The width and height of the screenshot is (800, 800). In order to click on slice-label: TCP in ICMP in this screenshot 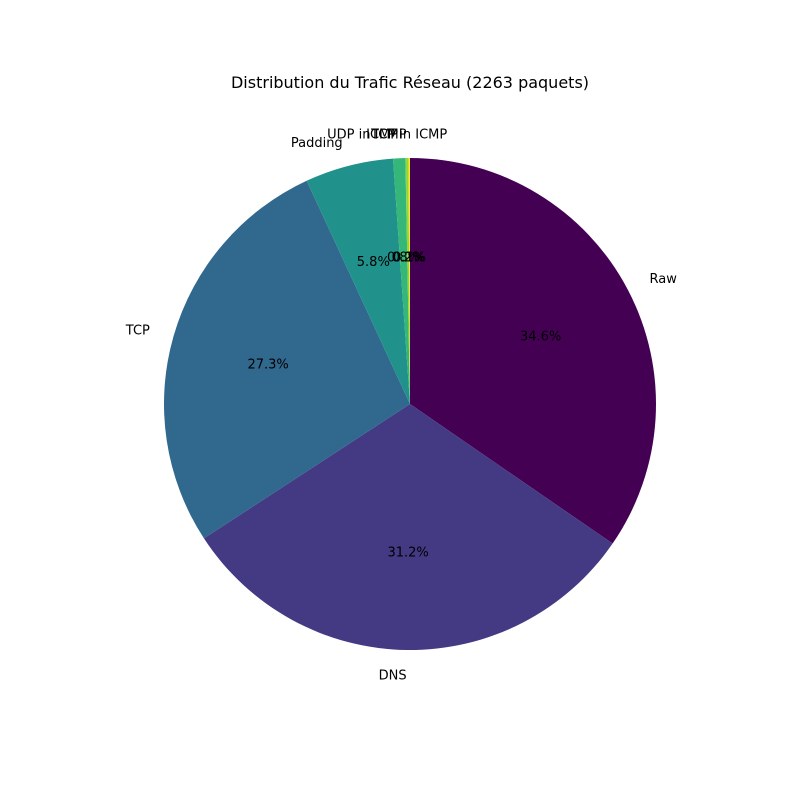, I will do `click(408, 134)`.